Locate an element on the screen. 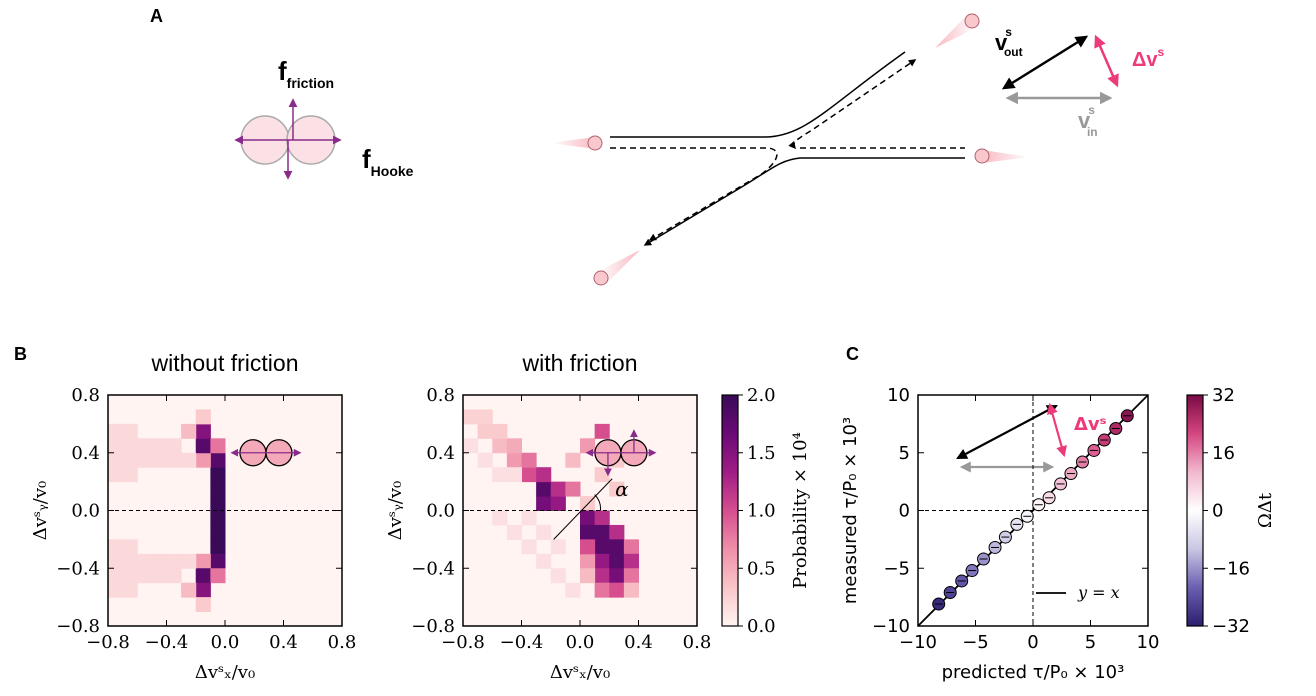  y-tick-label: 0.0 is located at coordinates (440, 511).